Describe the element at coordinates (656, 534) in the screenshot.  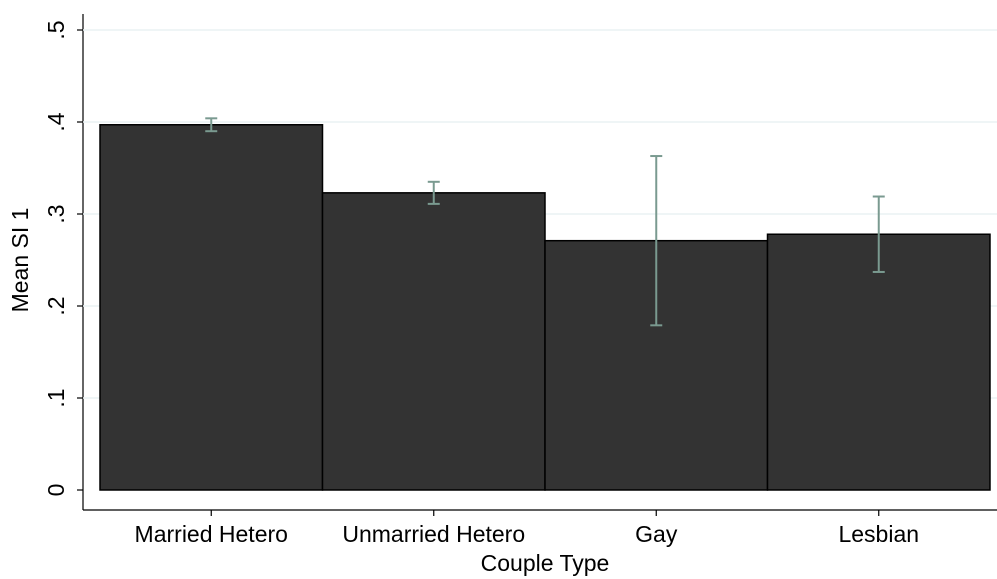
I see `x-tick-label: Gay` at that location.